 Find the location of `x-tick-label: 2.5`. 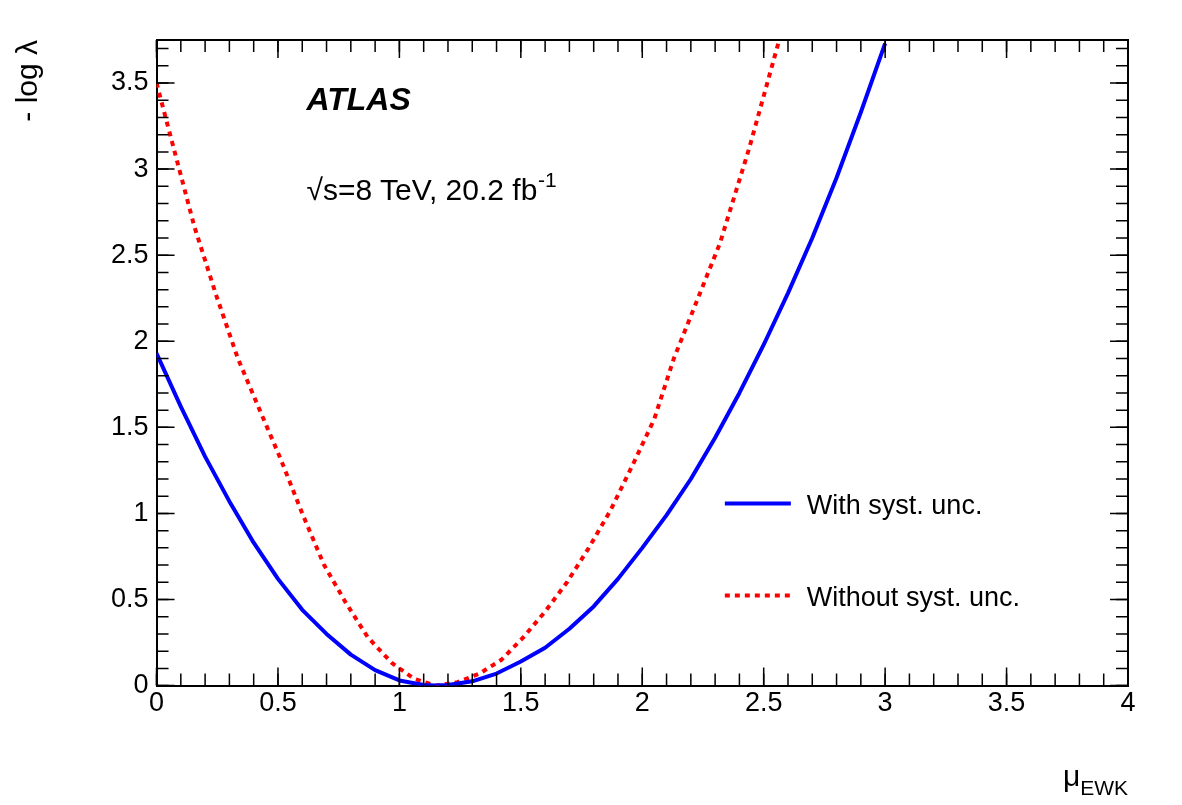

x-tick-label: 2.5 is located at coordinates (763, 702).